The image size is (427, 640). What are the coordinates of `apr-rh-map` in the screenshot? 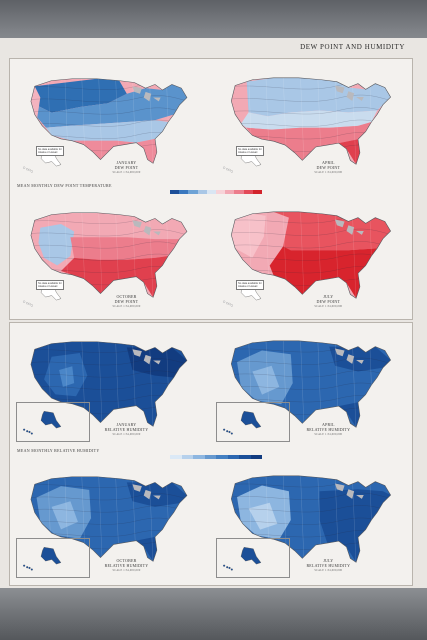 It's located at (311, 384).